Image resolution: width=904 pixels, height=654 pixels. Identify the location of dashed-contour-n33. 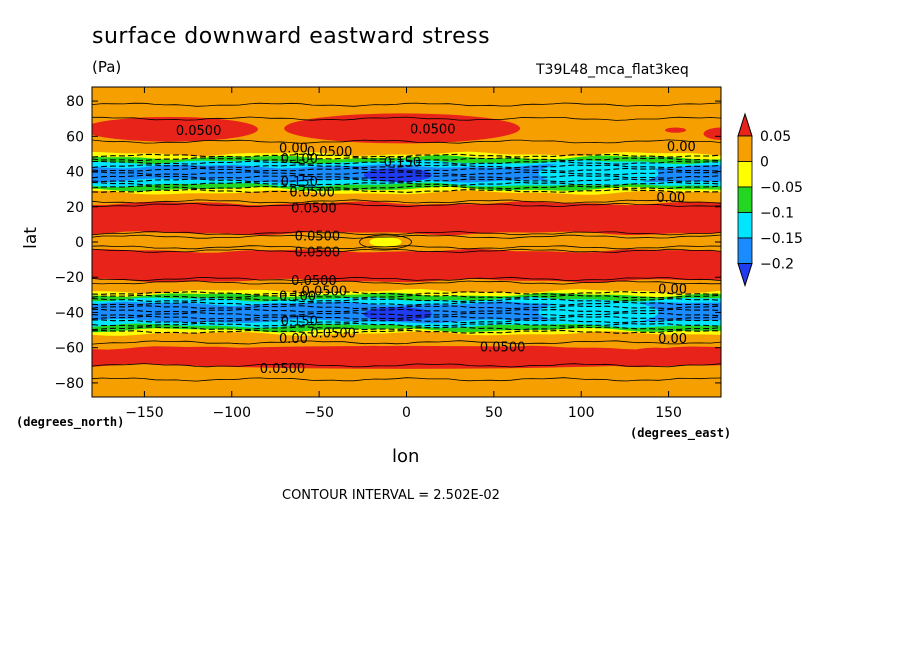
(406, 183).